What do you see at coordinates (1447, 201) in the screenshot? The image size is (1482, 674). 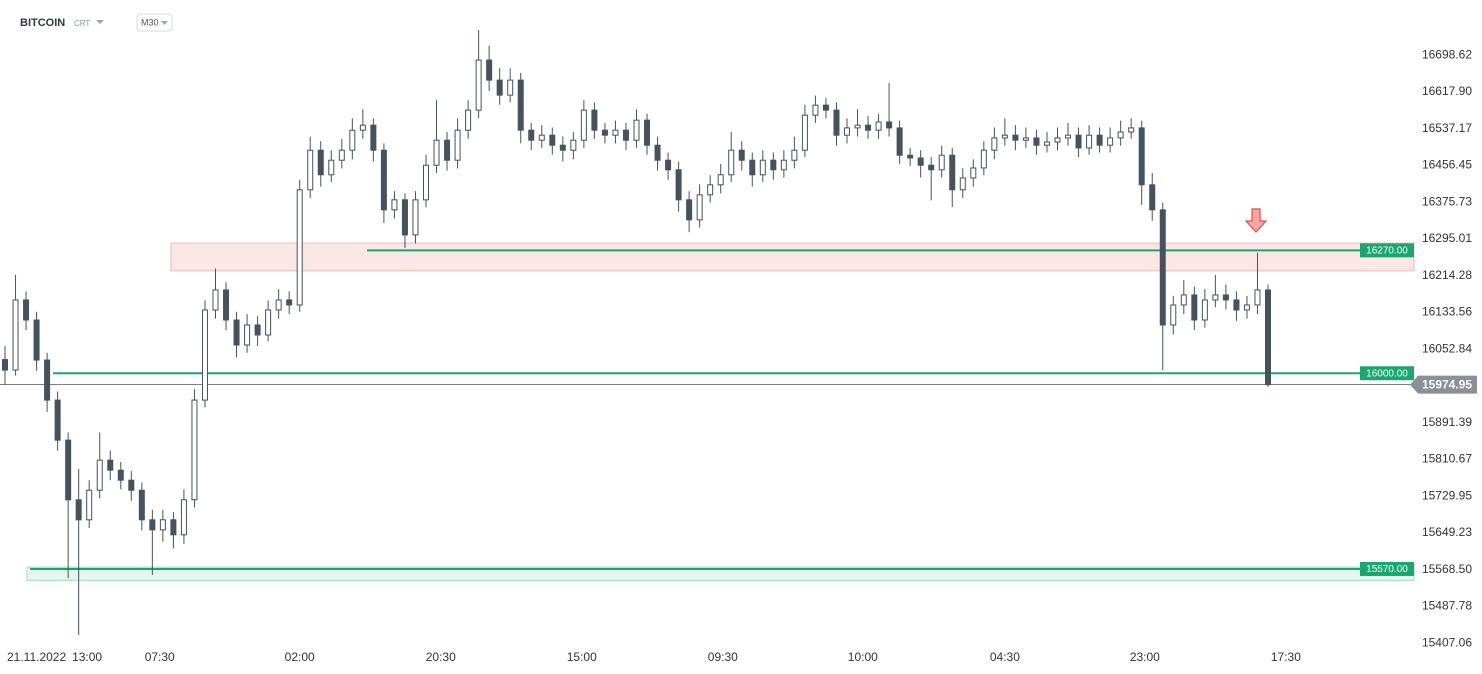 I see `y-tick-label: 16375.73` at bounding box center [1447, 201].